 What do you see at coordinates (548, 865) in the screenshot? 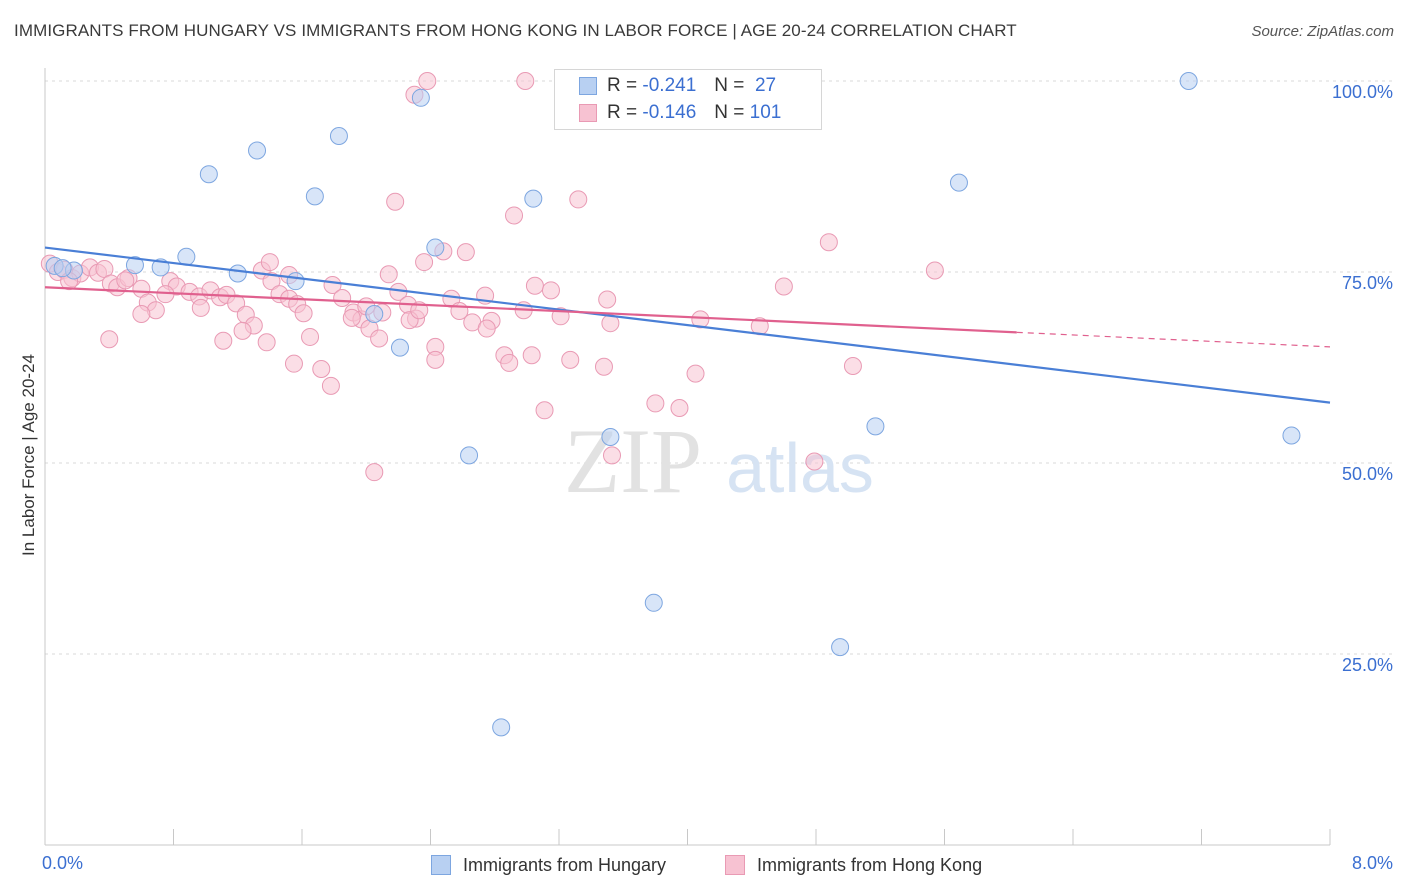
I see `bottom-legend-hungary: Immigrants from Hungary` at bounding box center [548, 865].